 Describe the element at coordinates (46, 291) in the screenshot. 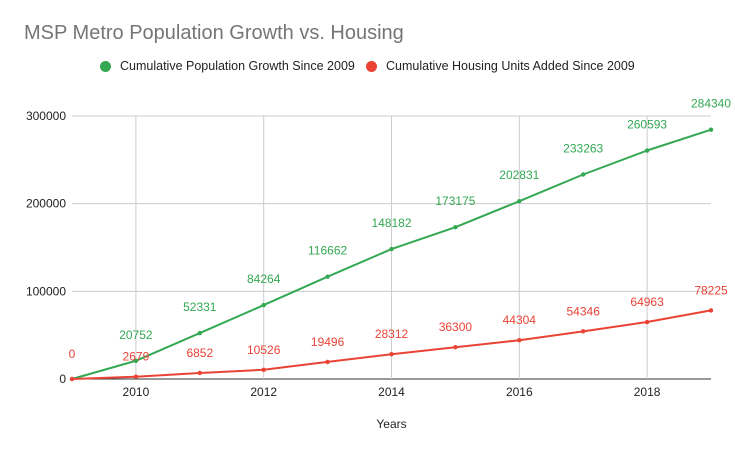

I see `y-tick-label: 100000` at that location.